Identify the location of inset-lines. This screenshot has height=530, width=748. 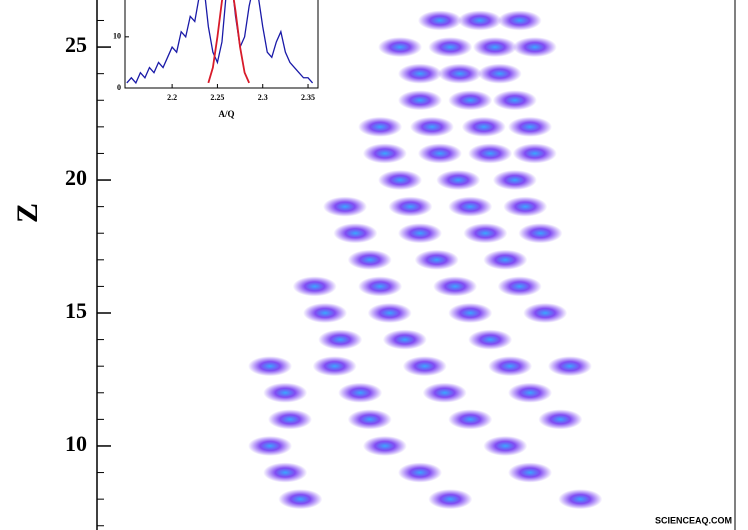
(220, 42).